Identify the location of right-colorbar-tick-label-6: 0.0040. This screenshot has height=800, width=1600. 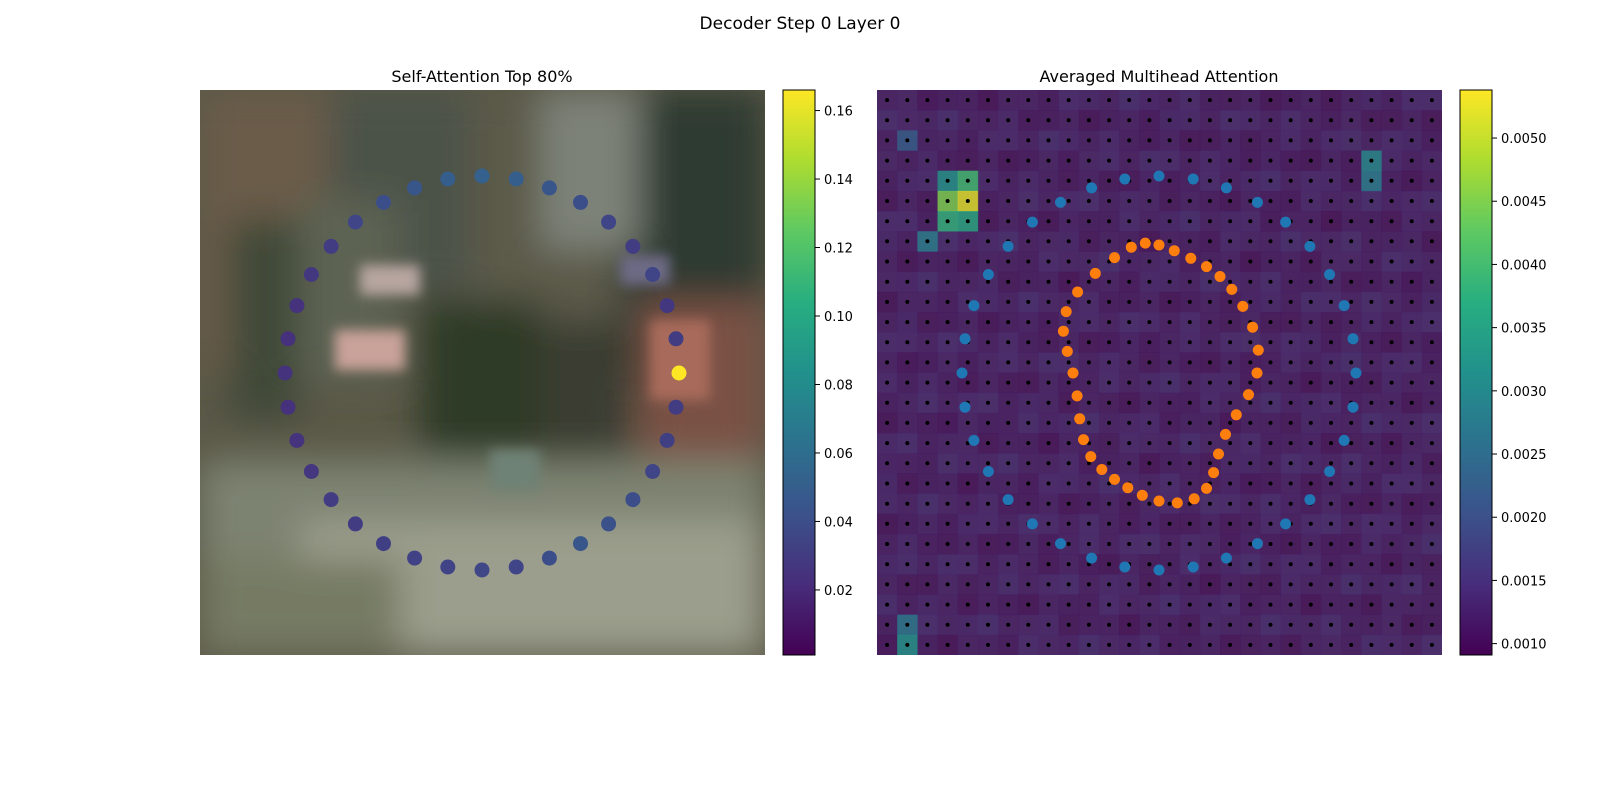
(1524, 265).